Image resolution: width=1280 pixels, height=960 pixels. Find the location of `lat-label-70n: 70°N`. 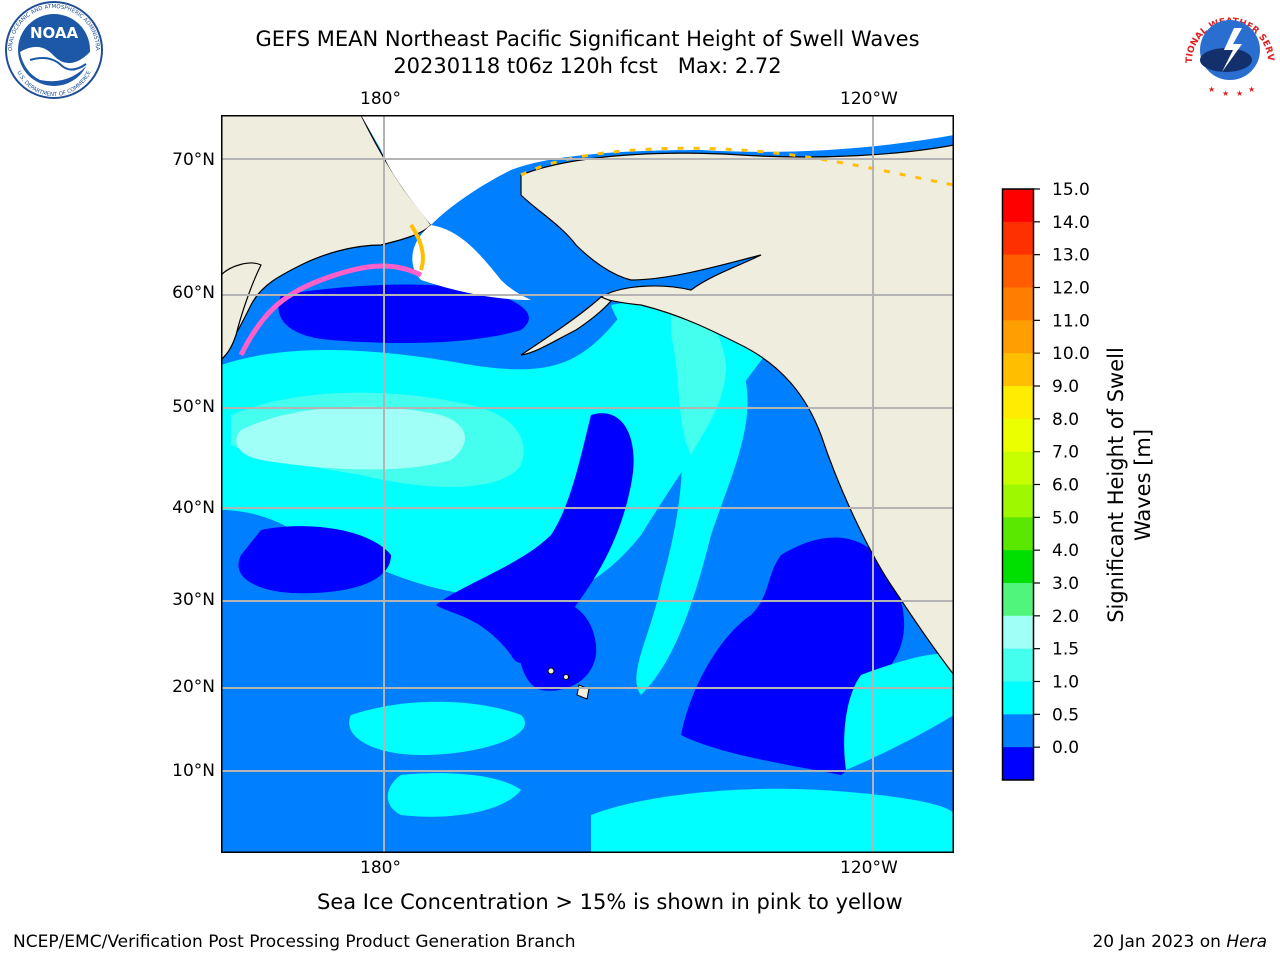

lat-label-70n: 70°N is located at coordinates (193, 160).